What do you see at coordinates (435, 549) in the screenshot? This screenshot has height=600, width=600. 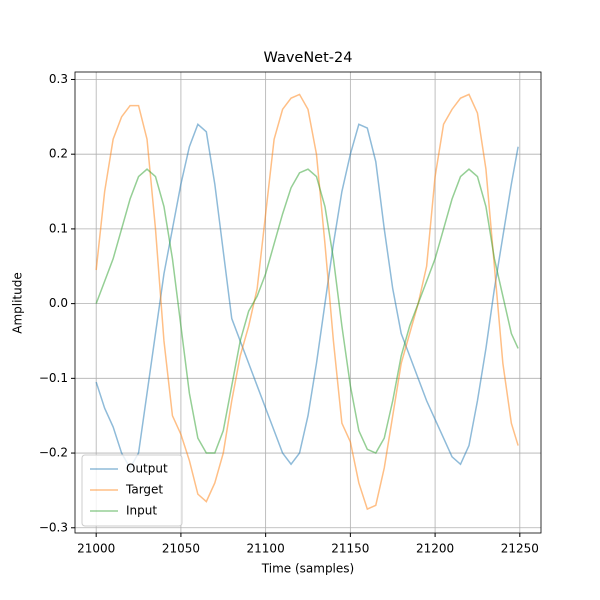 I see `x-tick-label: 21200` at bounding box center [435, 549].